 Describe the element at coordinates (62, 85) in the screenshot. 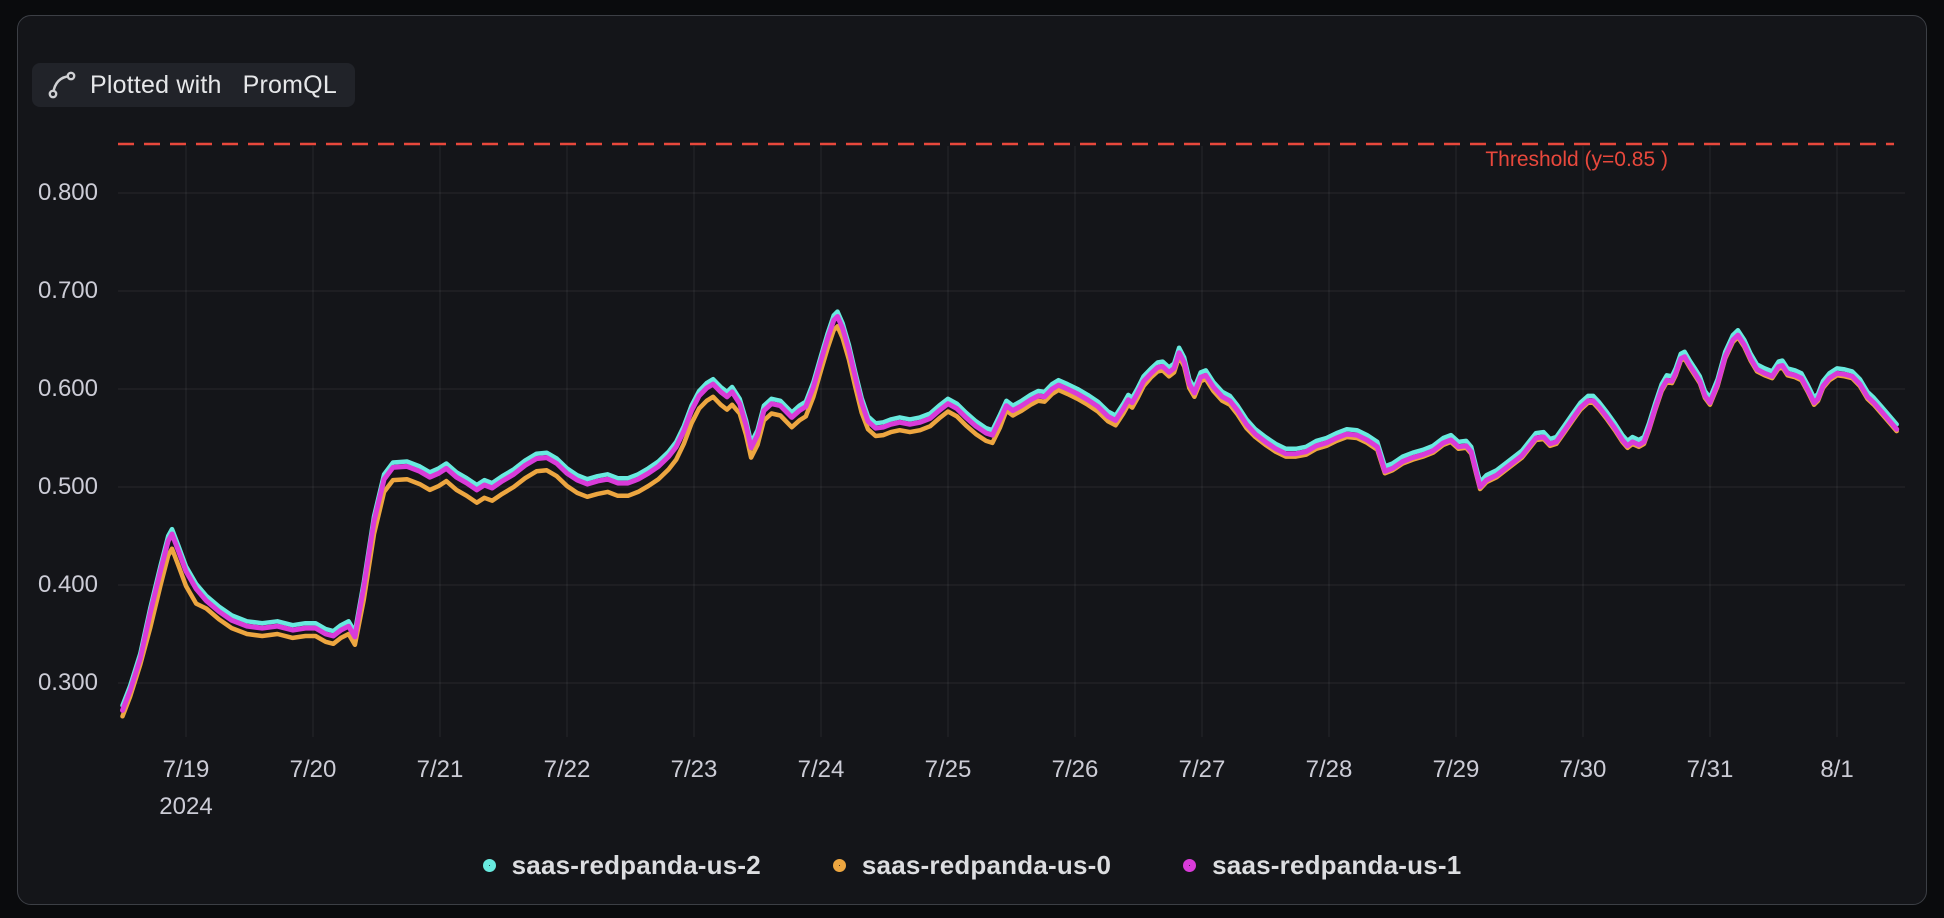

I see `curve-icon` at that location.